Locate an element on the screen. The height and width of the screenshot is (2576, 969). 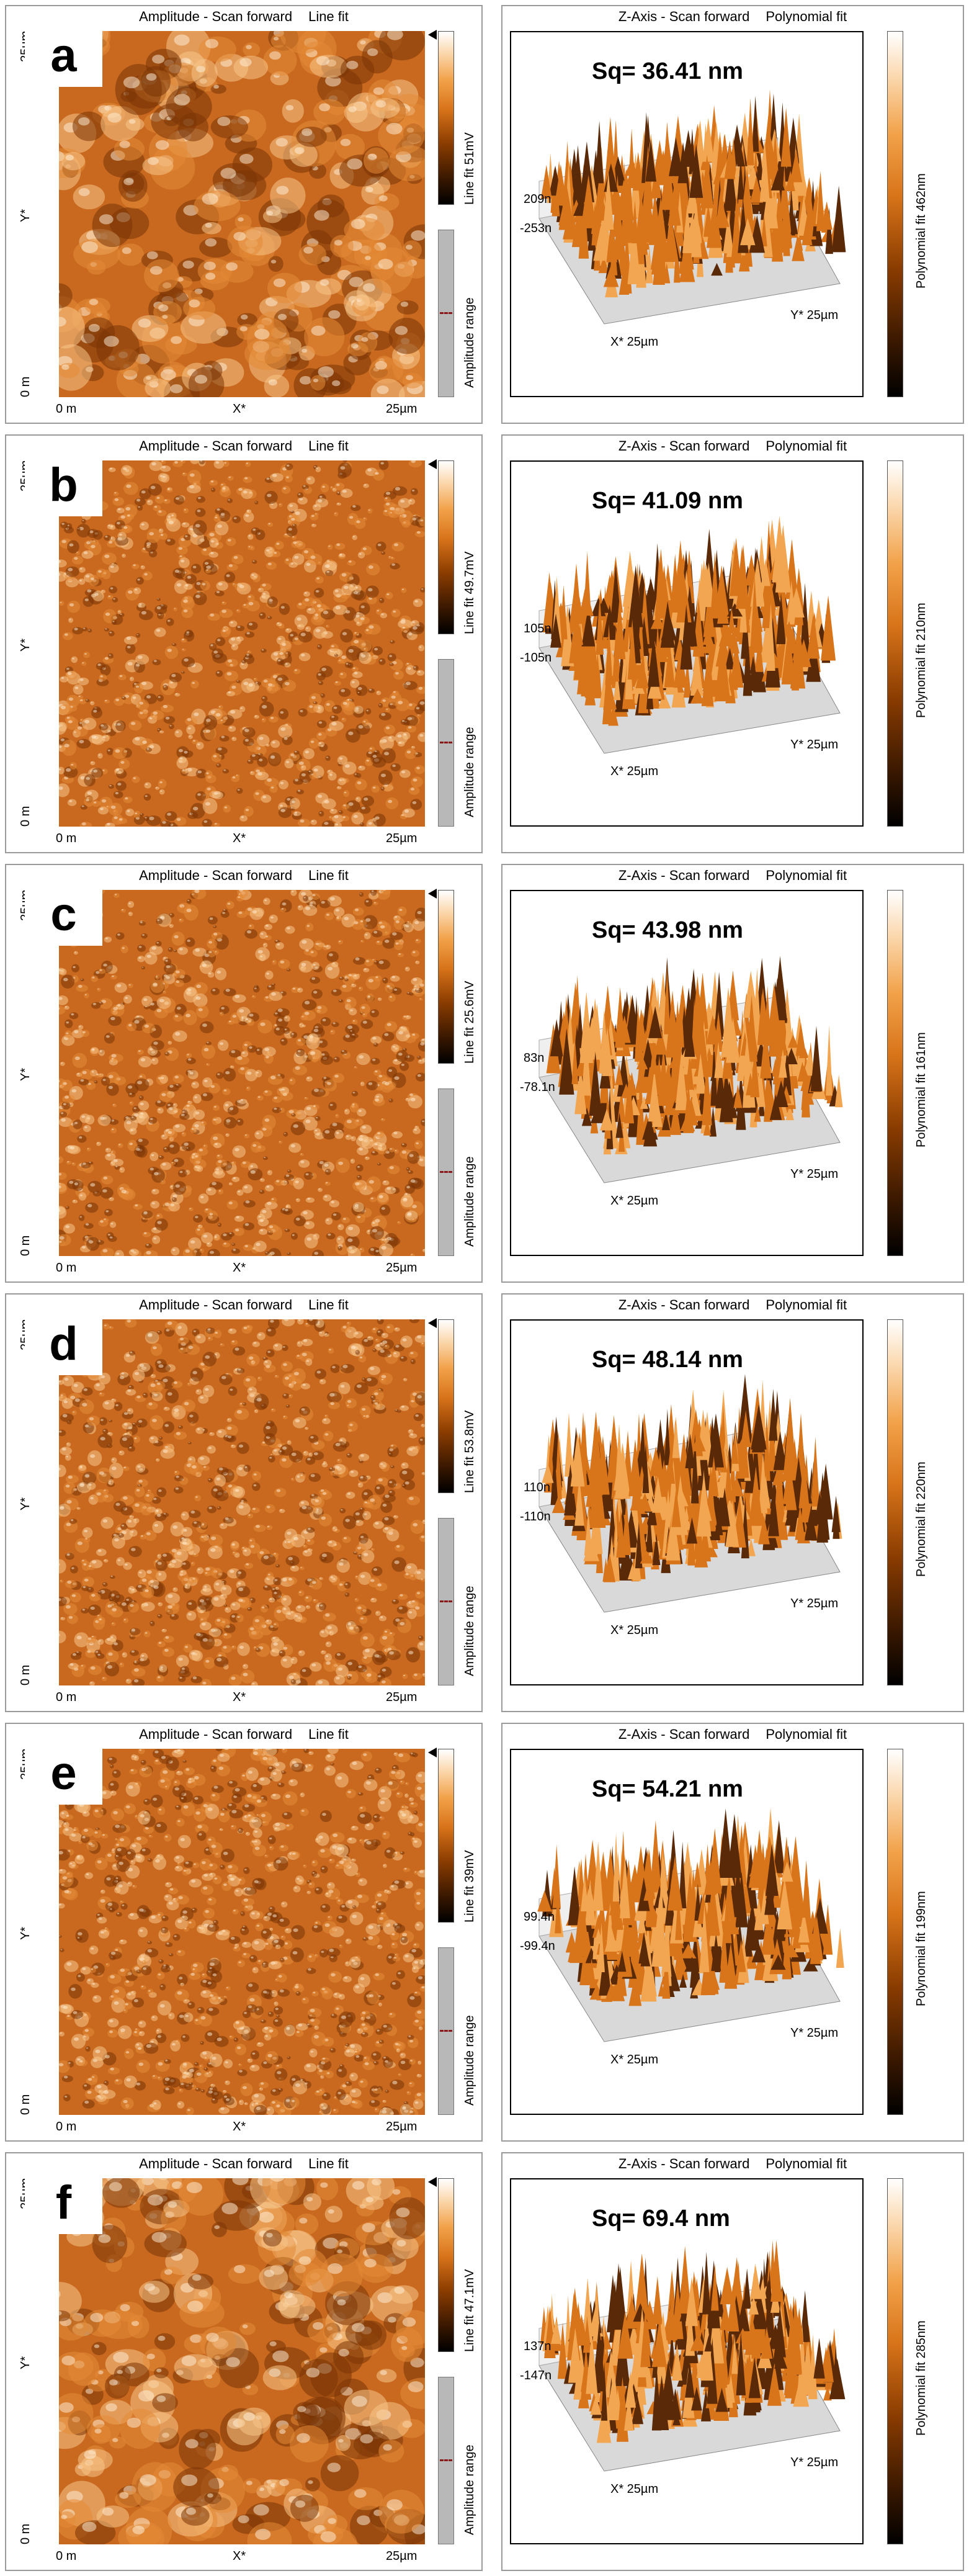
polynomial-fit-title-text: Polynomial fit is located at coordinates (806, 446).